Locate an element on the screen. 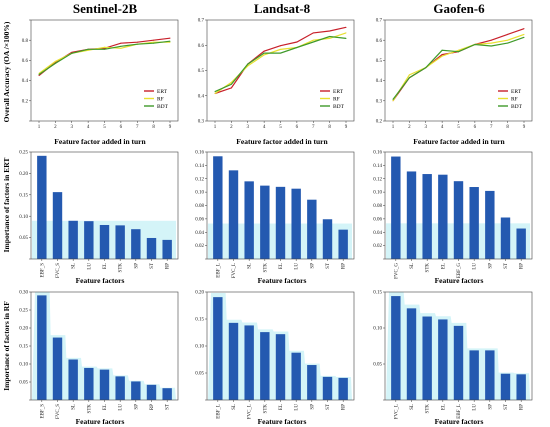 This screenshot has width=550, height=427. xtick-label-r3c3: LU is located at coordinates (475, 407).